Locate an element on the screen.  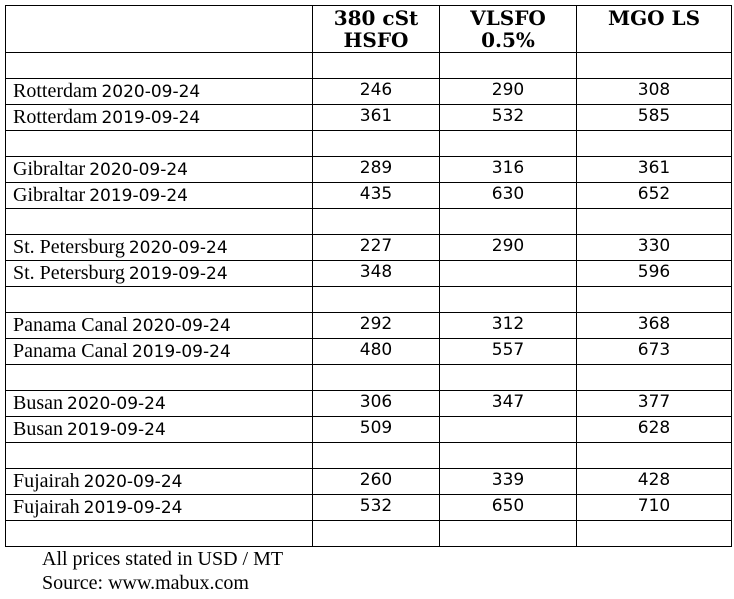
table-row: St. Petersburg 2020-09-24 227 290 330 is located at coordinates (368, 247).